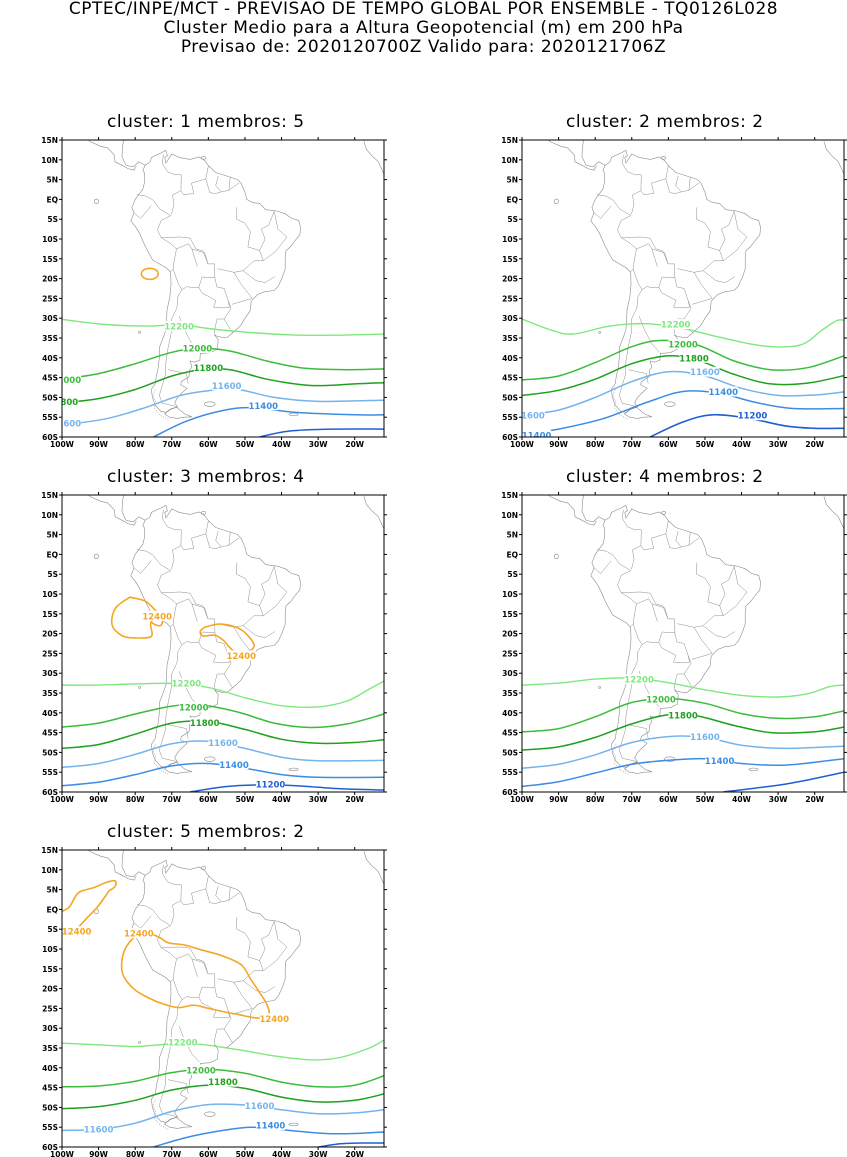  I want to click on lat-tick-label: 45S, so click(510, 378).